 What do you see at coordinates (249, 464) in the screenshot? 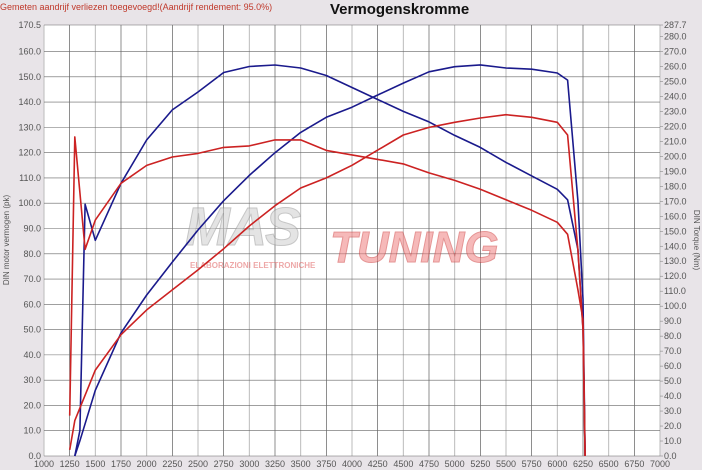
I see `x-tick-label: 3000` at bounding box center [249, 464].